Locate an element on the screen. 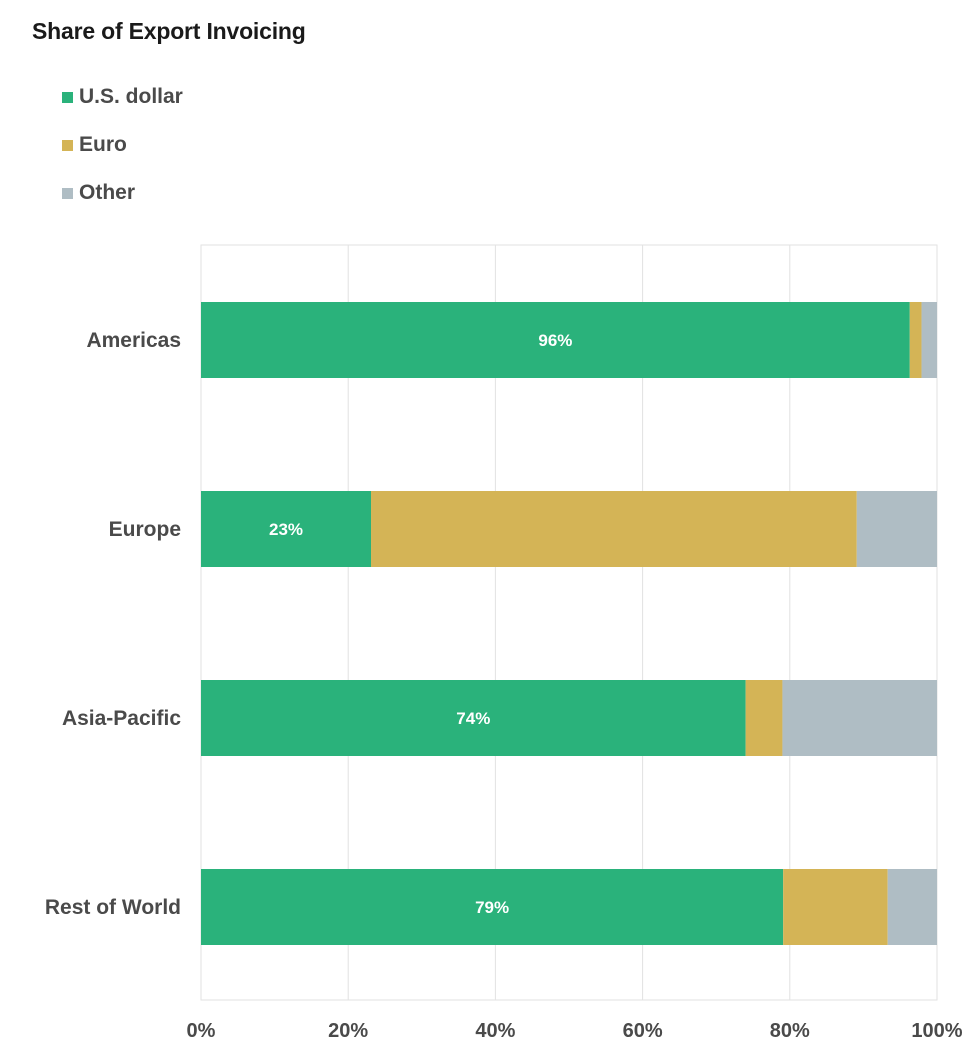 This screenshot has width=964, height=1060. legend-swatch-euro is located at coordinates (67, 145).